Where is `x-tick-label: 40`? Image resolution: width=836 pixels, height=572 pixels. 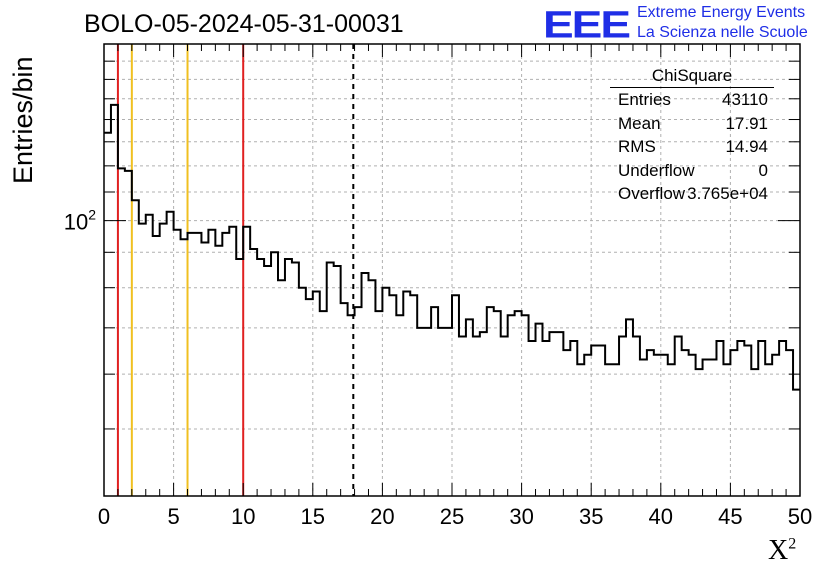
x-tick-label: 40 is located at coordinates (661, 516).